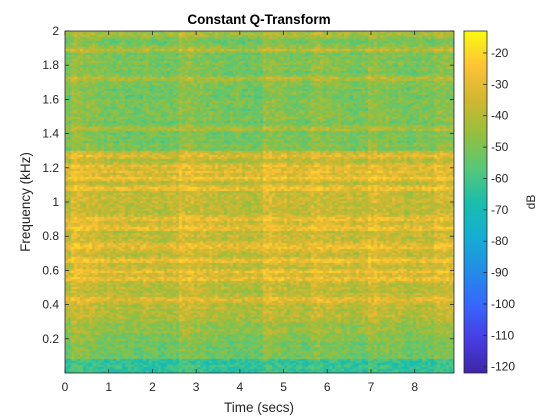 This screenshot has width=560, height=420. I want to click on colorbar-tick-label: -60, so click(500, 178).